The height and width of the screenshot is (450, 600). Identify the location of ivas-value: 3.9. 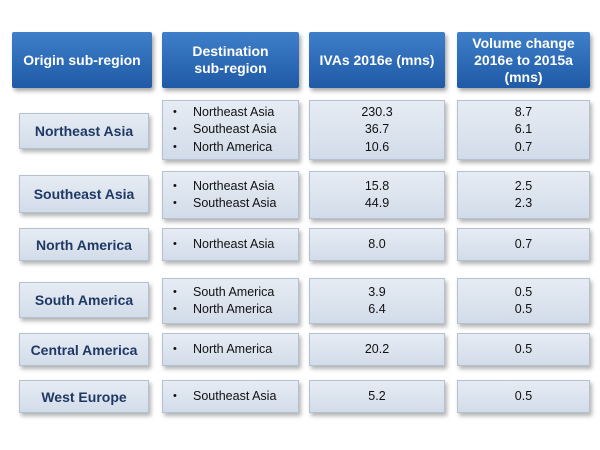
(377, 291).